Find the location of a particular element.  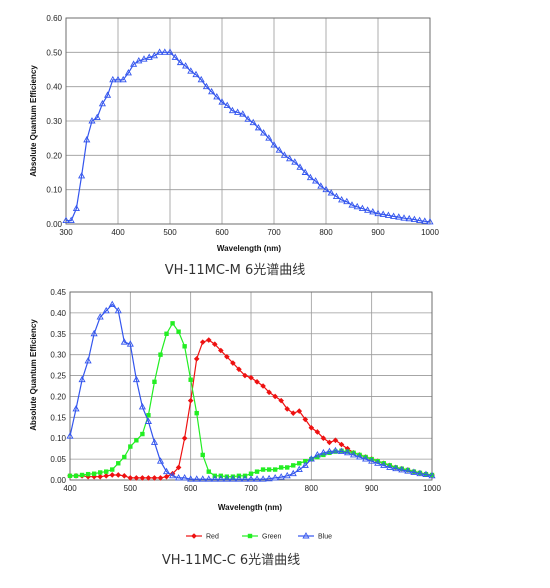

legend-label-blue: Blue is located at coordinates (325, 537).